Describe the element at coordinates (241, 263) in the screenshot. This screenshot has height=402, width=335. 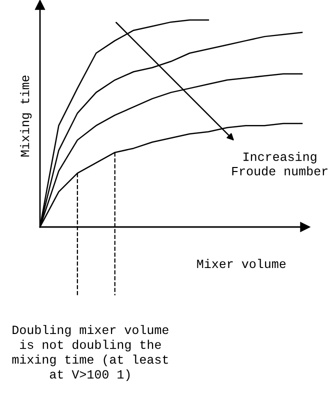
I see `x-axis-title: Mixer volume` at that location.